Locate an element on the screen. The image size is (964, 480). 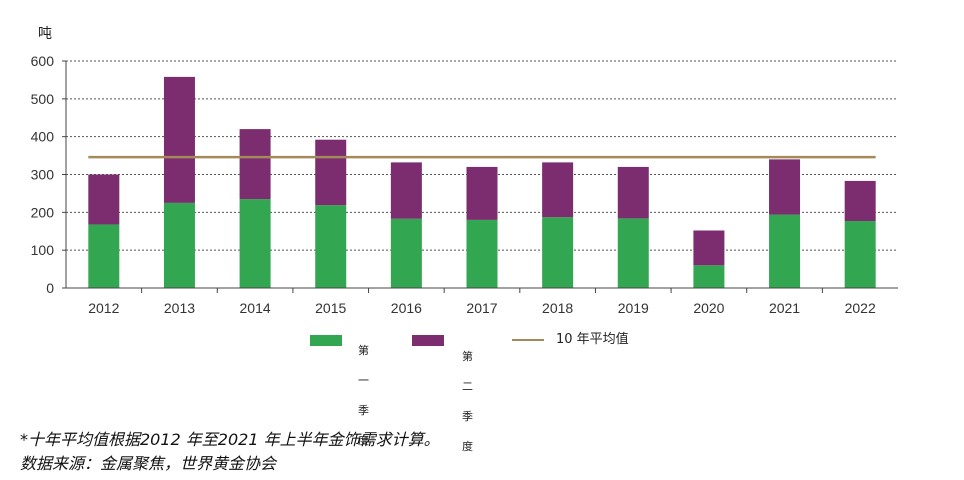
bar-2014-q2 is located at coordinates (255, 164).